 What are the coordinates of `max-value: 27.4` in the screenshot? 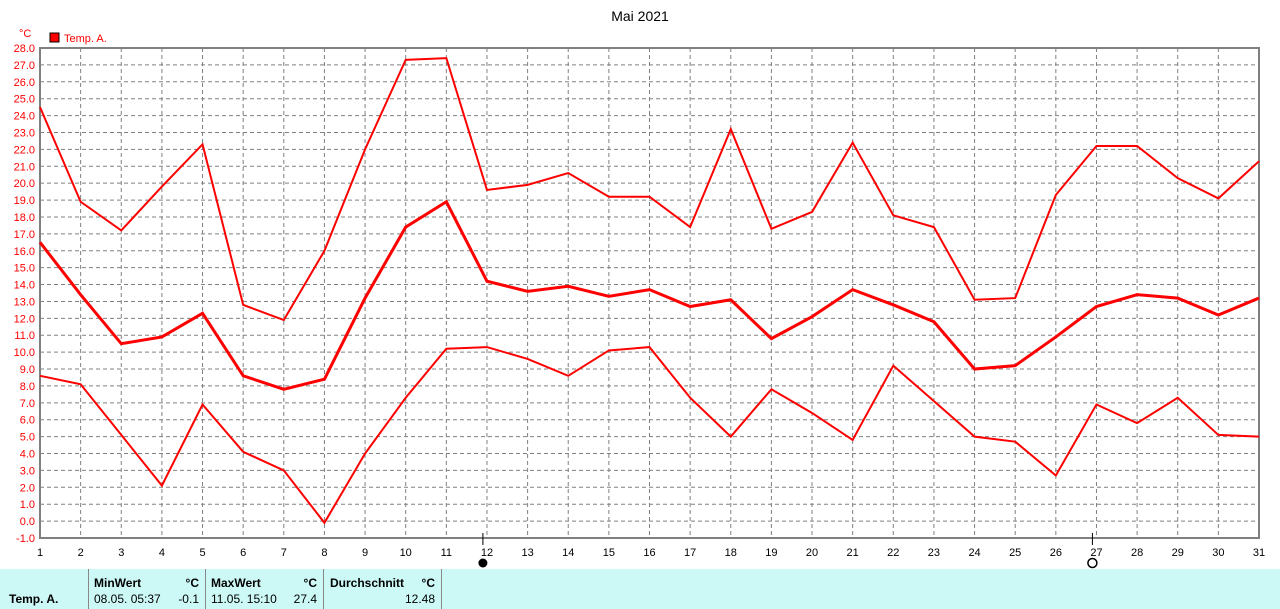 It's located at (305, 599).